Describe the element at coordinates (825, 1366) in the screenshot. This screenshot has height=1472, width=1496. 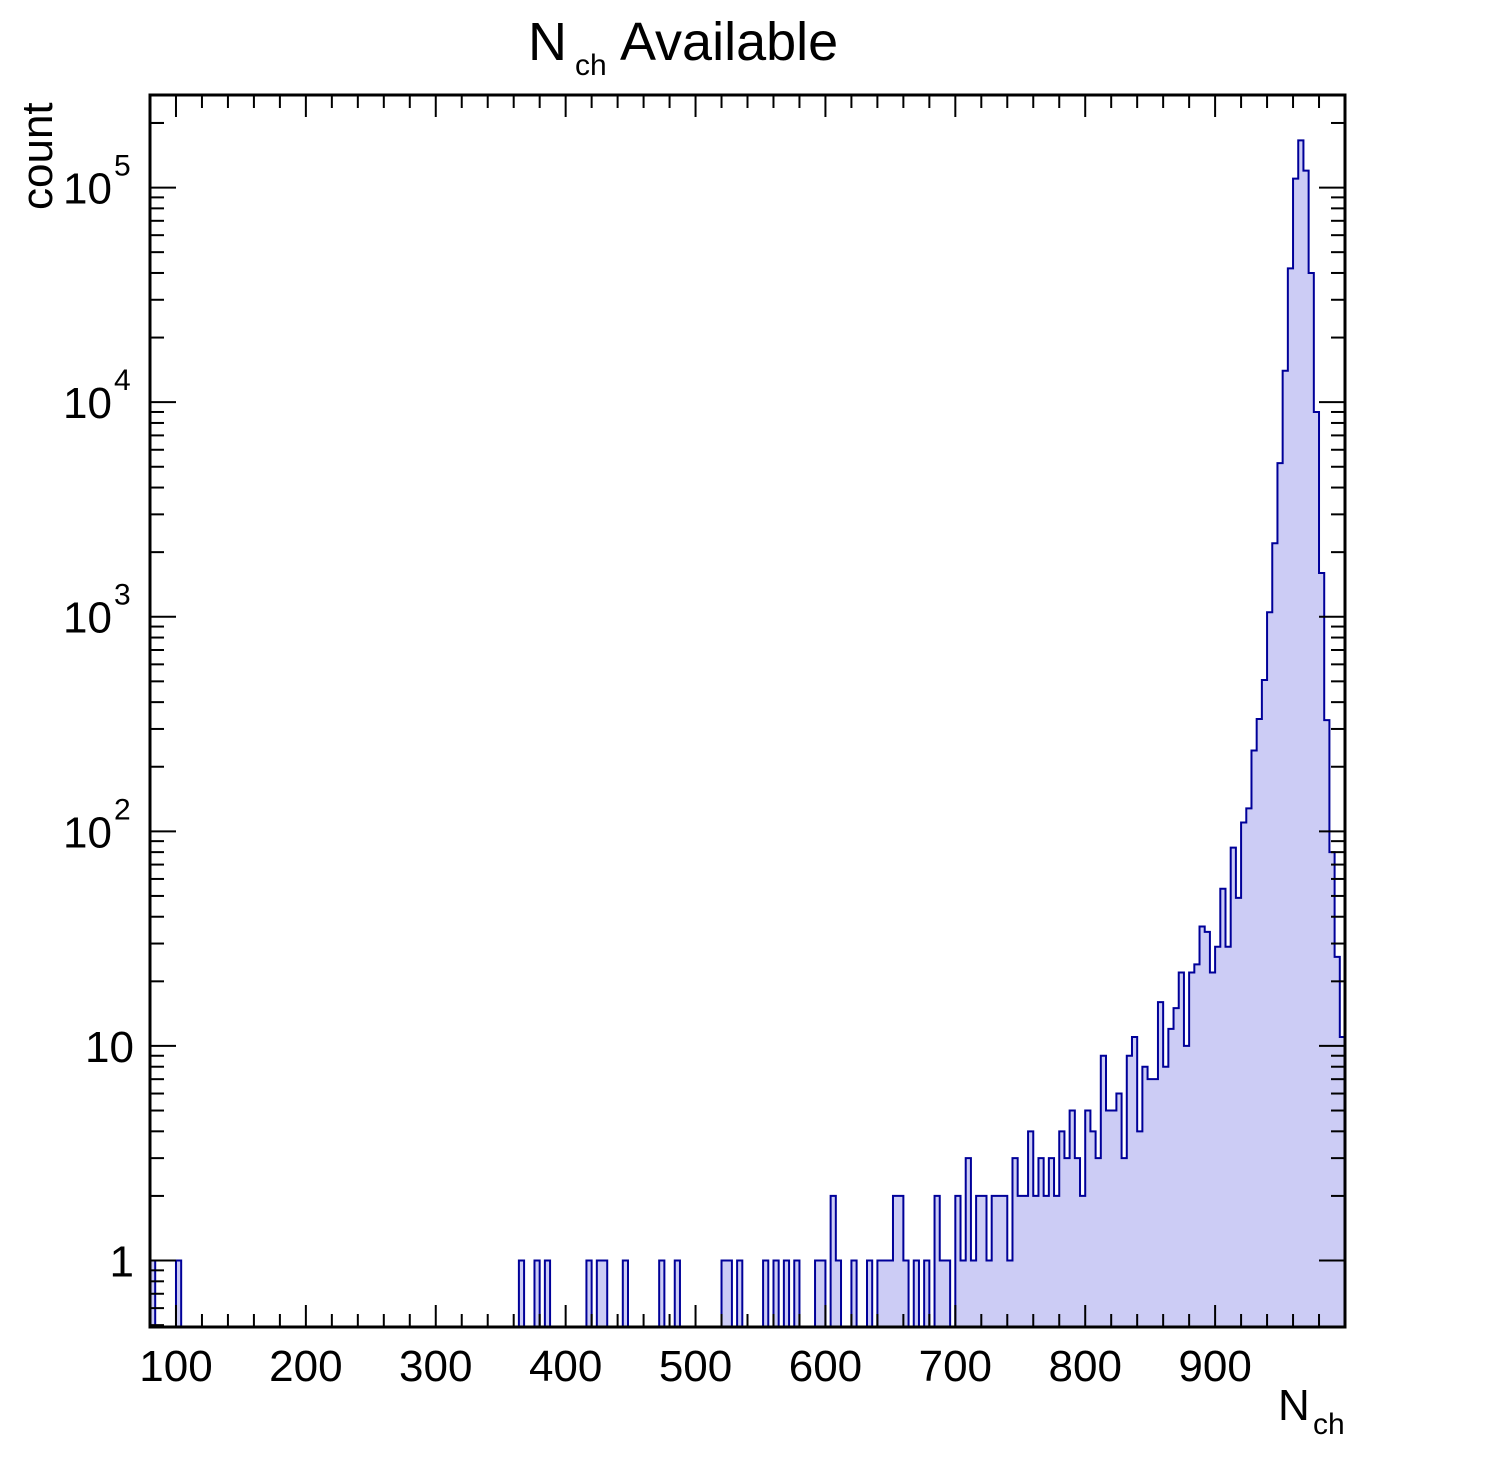
I see `x-axis-tick-label: 600` at that location.